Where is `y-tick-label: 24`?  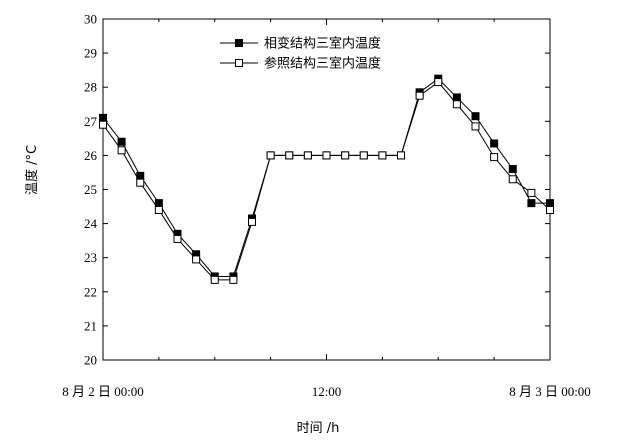 y-tick-label: 24 is located at coordinates (91, 223).